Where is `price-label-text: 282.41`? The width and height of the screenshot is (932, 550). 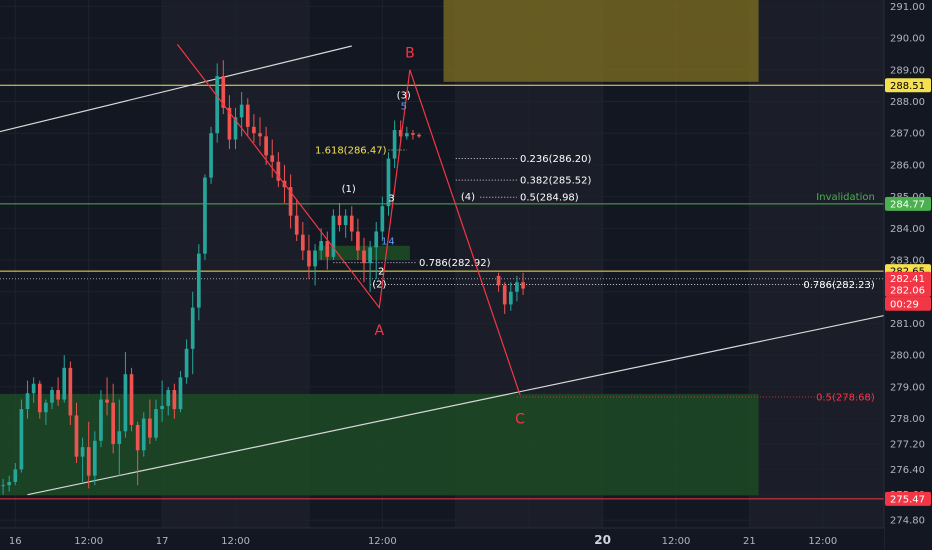
price-label-text: 282.41 is located at coordinates (907, 279).